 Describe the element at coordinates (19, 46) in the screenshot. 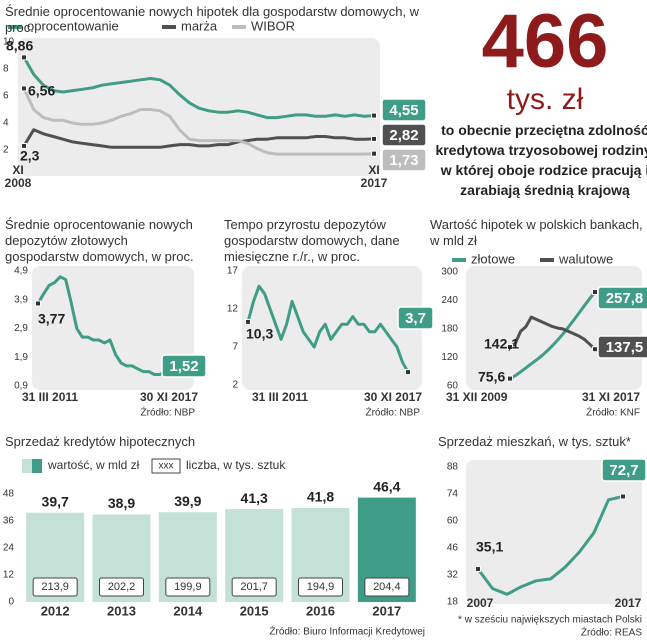

I see `value-label: 8,86` at that location.